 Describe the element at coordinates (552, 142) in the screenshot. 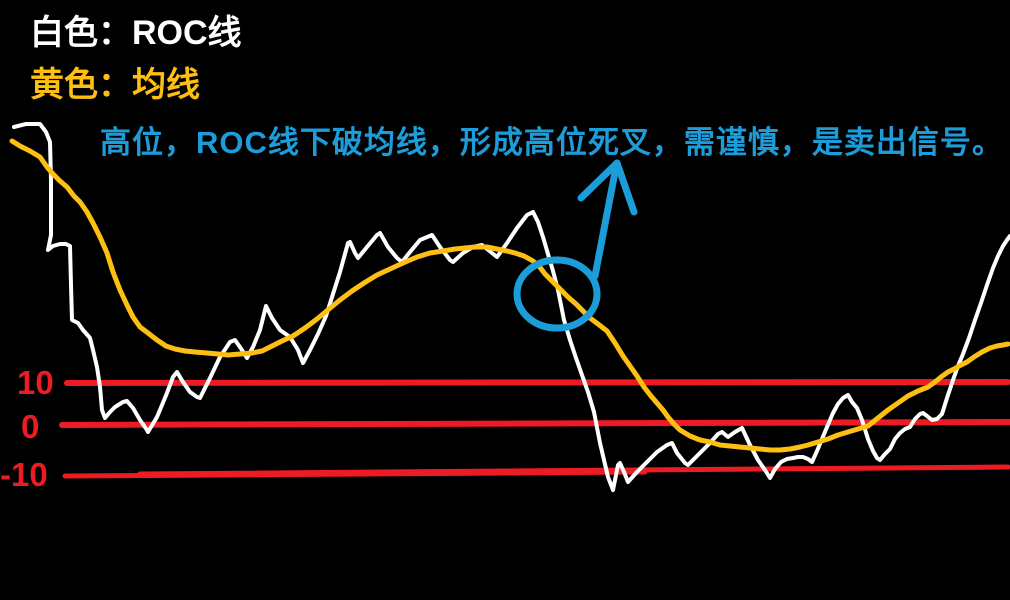

I see `dead-cross-annotation-text: 高位，ROC线下破均线，形成高位死叉，需谨慎，是卖出信号。` at that location.